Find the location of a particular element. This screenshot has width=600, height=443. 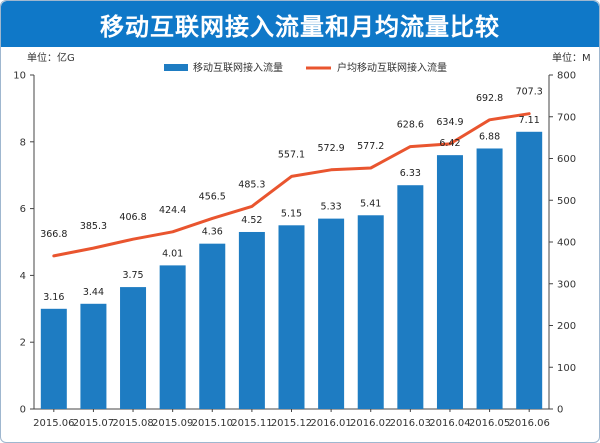

line-value-label: 572.9 is located at coordinates (331, 148).